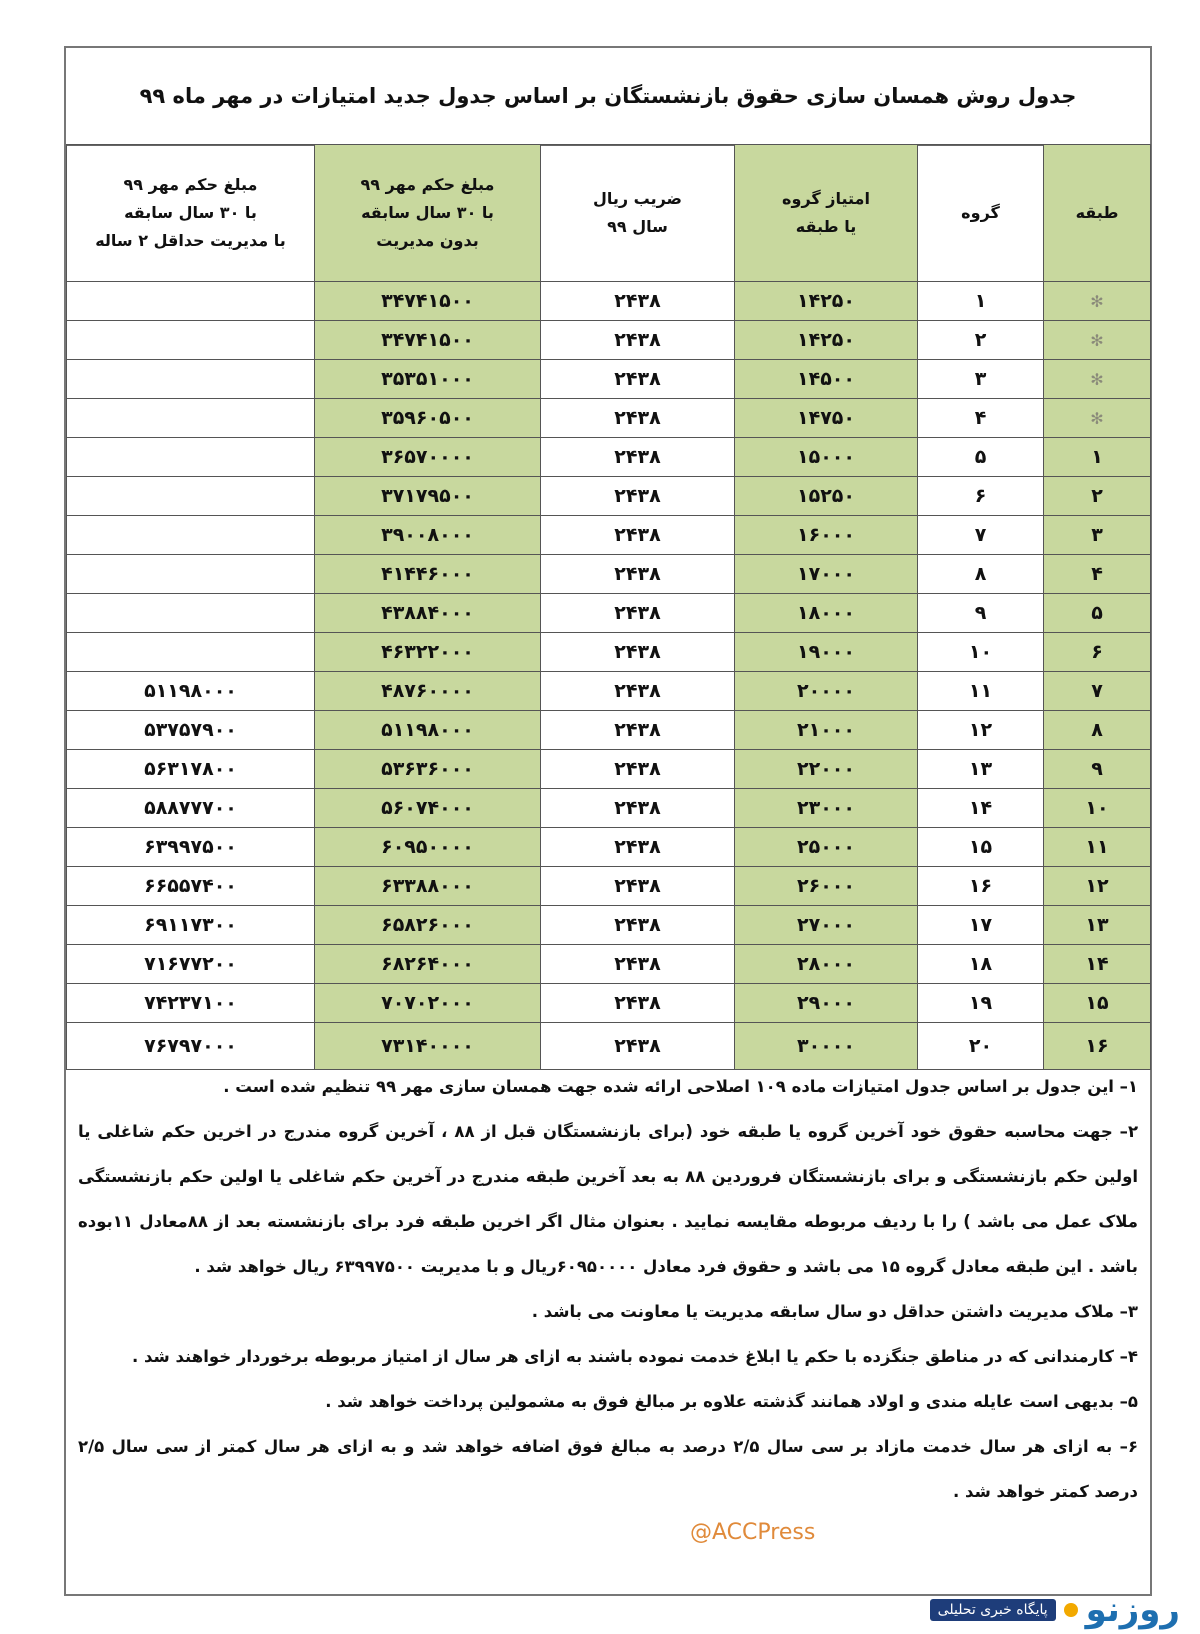 The width and height of the screenshot is (1200, 1634). What do you see at coordinates (1097, 213) in the screenshot?
I see `column-header: طبقه` at bounding box center [1097, 213].